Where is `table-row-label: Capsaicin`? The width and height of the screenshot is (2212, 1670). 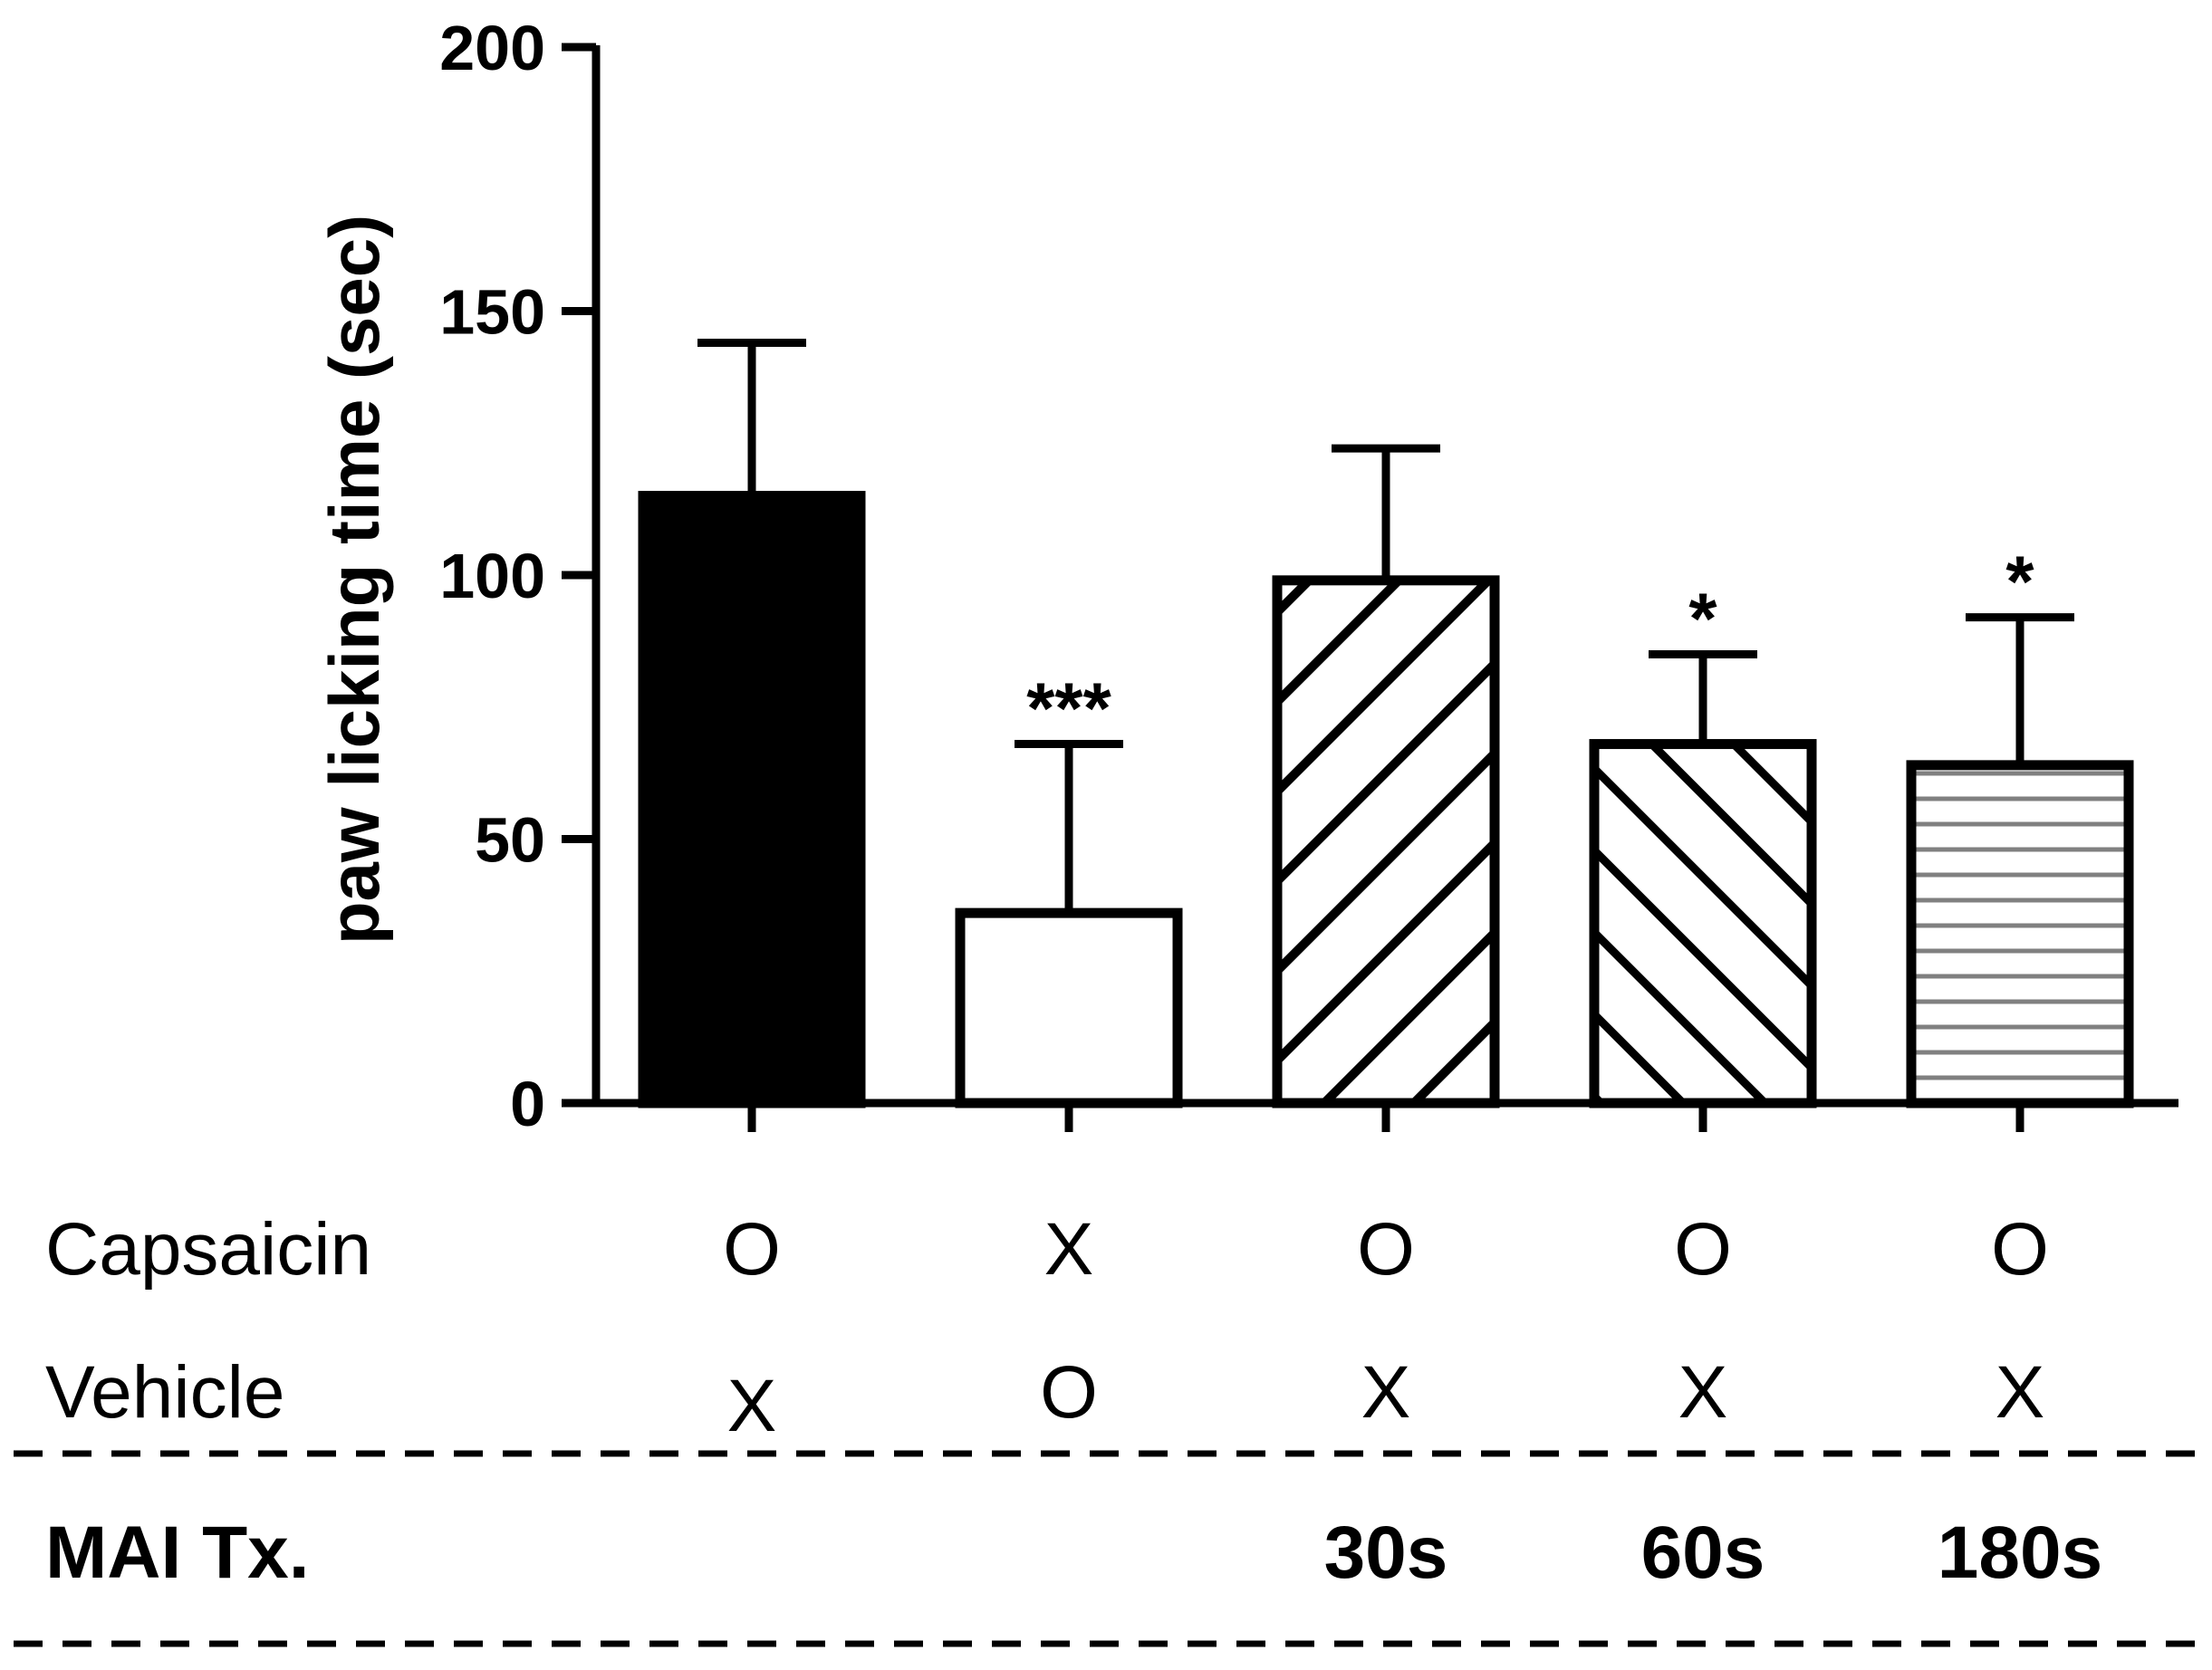
table-row-label: Capsaicin is located at coordinates (208, 1249).